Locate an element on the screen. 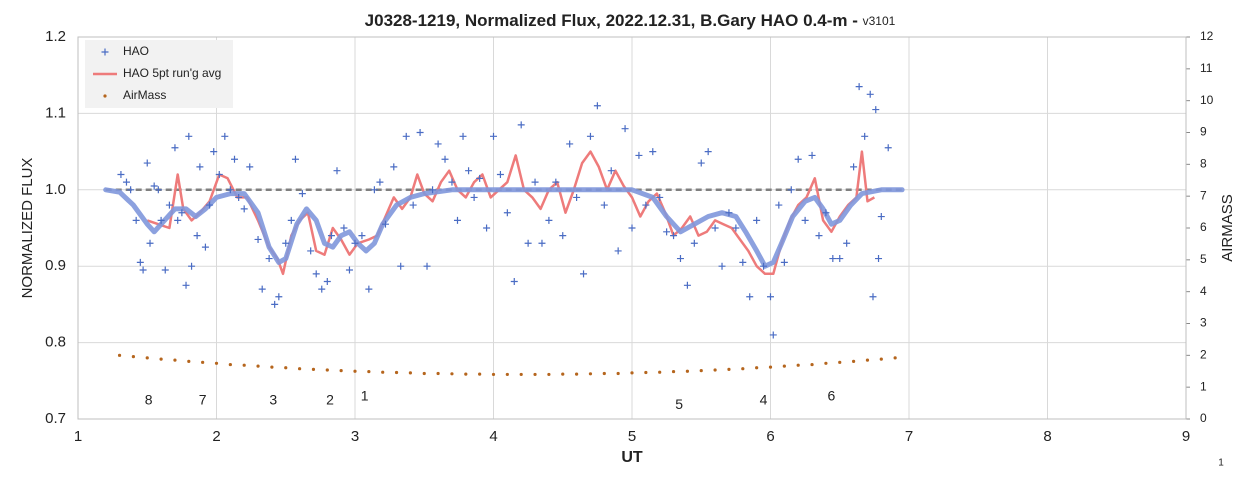 The image size is (1242, 479). annotation: 7 is located at coordinates (203, 399).